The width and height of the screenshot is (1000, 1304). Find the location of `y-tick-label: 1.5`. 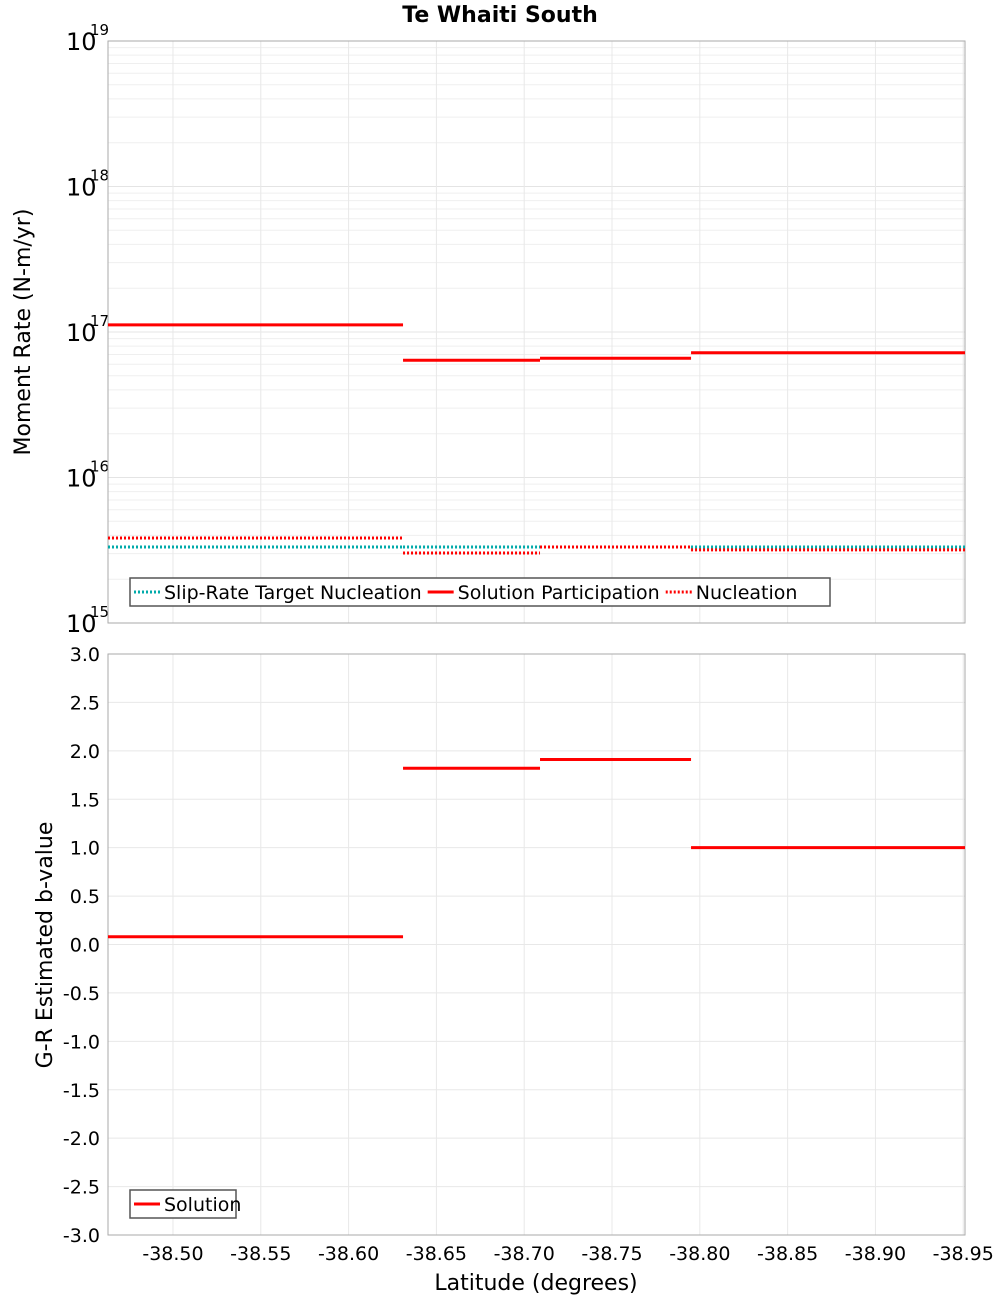

y-tick-label: 1.5 is located at coordinates (85, 800).